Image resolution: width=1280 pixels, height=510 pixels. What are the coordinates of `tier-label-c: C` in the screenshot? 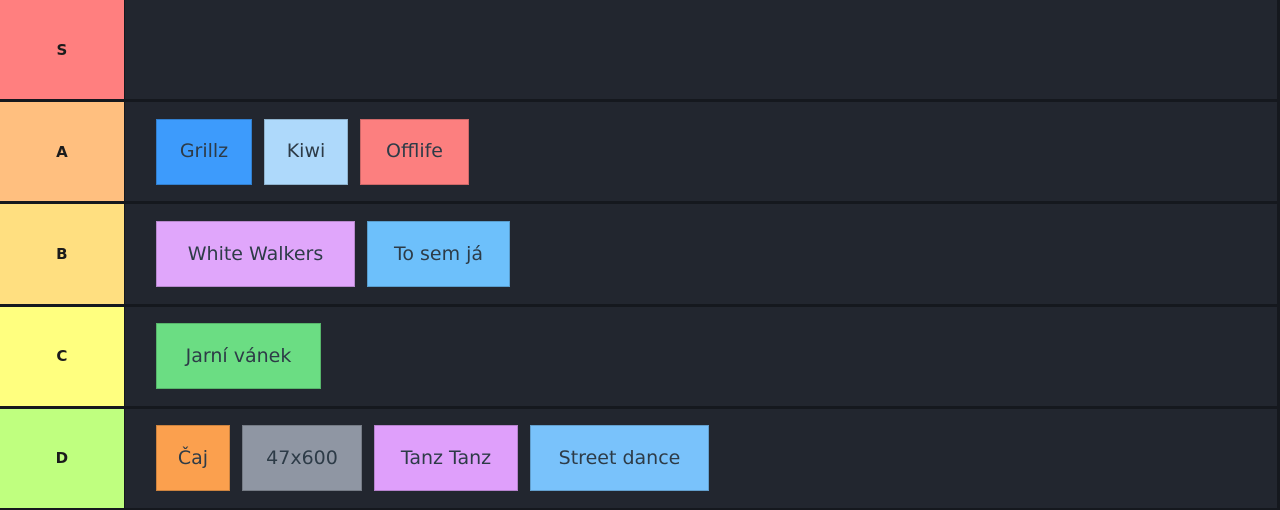 It's located at (62, 356).